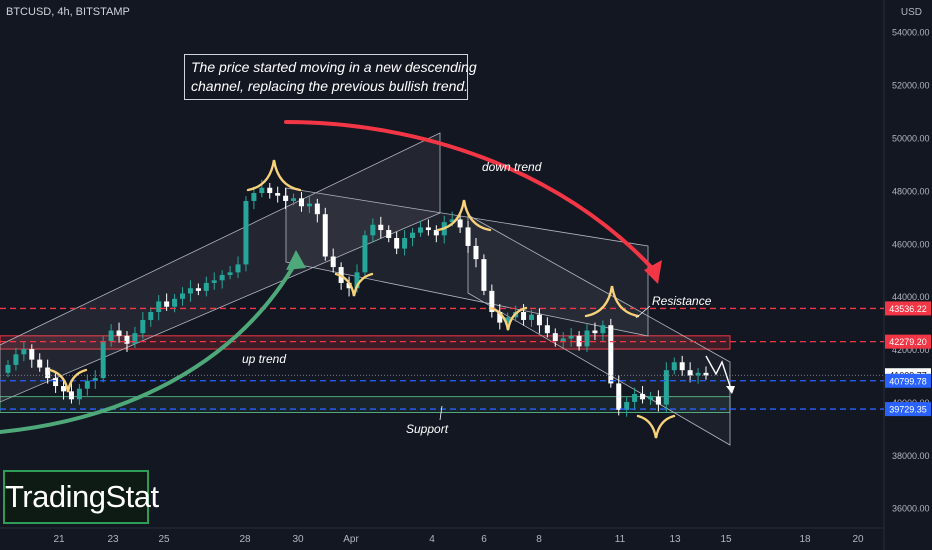 This screenshot has height=550, width=932. I want to click on price-tick-label: 44000.00, so click(911, 297).